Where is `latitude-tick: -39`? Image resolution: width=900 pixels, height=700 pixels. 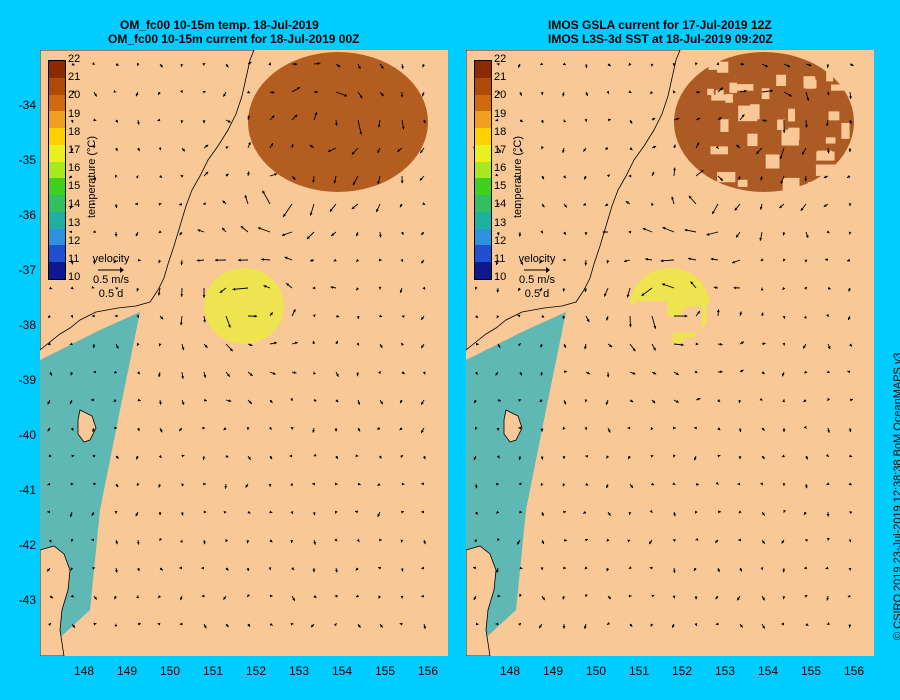
latitude-tick: -39 is located at coordinates (27, 380).